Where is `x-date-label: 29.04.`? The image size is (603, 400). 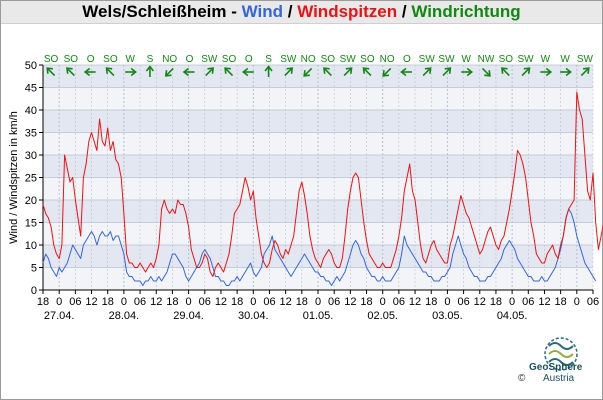
x-date-label: 29.04. is located at coordinates (188, 316).